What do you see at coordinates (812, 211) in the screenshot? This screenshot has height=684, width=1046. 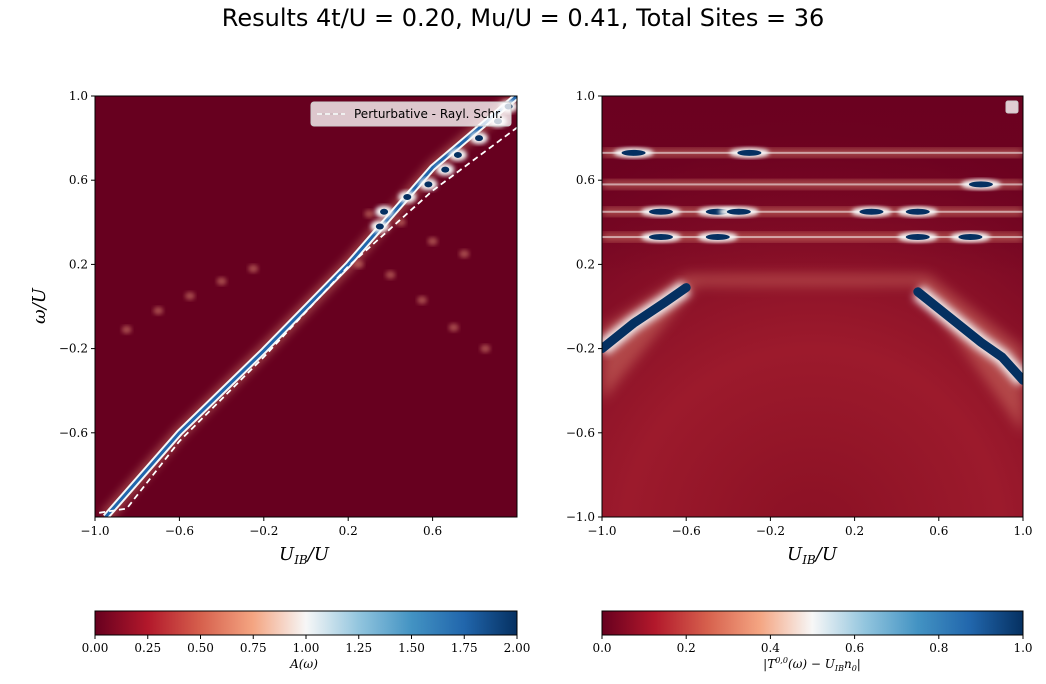 I see `right-band-2-line` at bounding box center [812, 211].